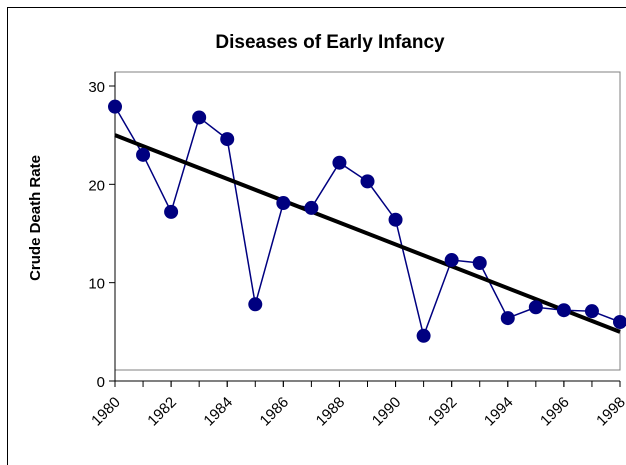 The width and height of the screenshot is (626, 465). Describe the element at coordinates (387, 412) in the screenshot. I see `x-tick-label: 1990` at that location.